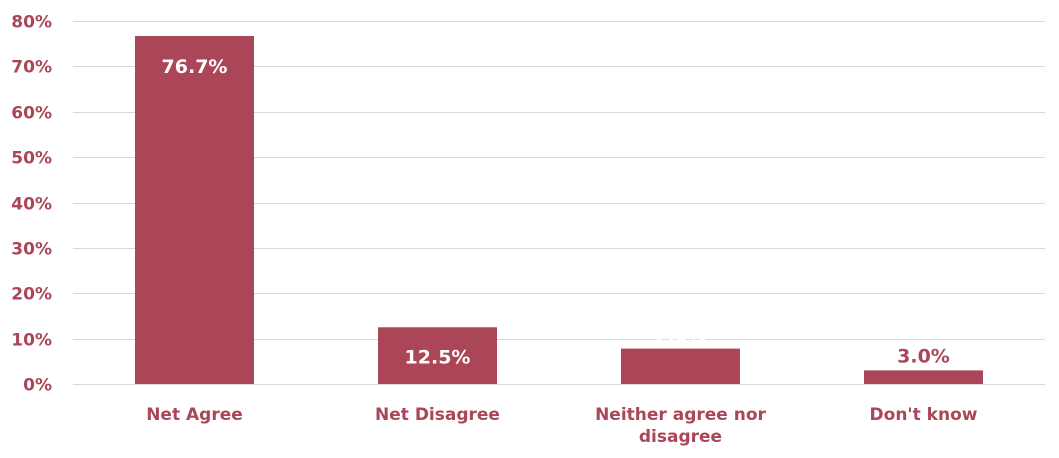 Image resolution: width=1059 pixels, height=458 pixels. I want to click on category-label: Net Disagree, so click(437, 415).